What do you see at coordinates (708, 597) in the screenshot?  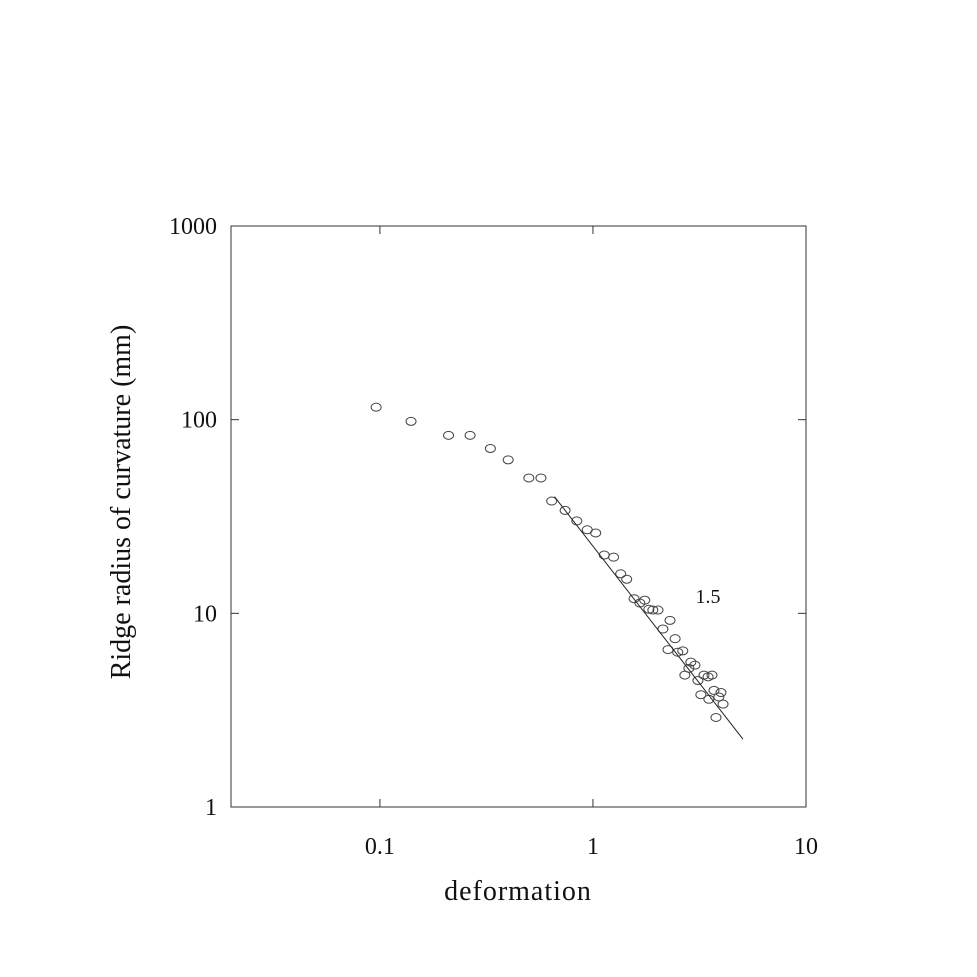 I see `slope-annotation: 1.5` at bounding box center [708, 597].